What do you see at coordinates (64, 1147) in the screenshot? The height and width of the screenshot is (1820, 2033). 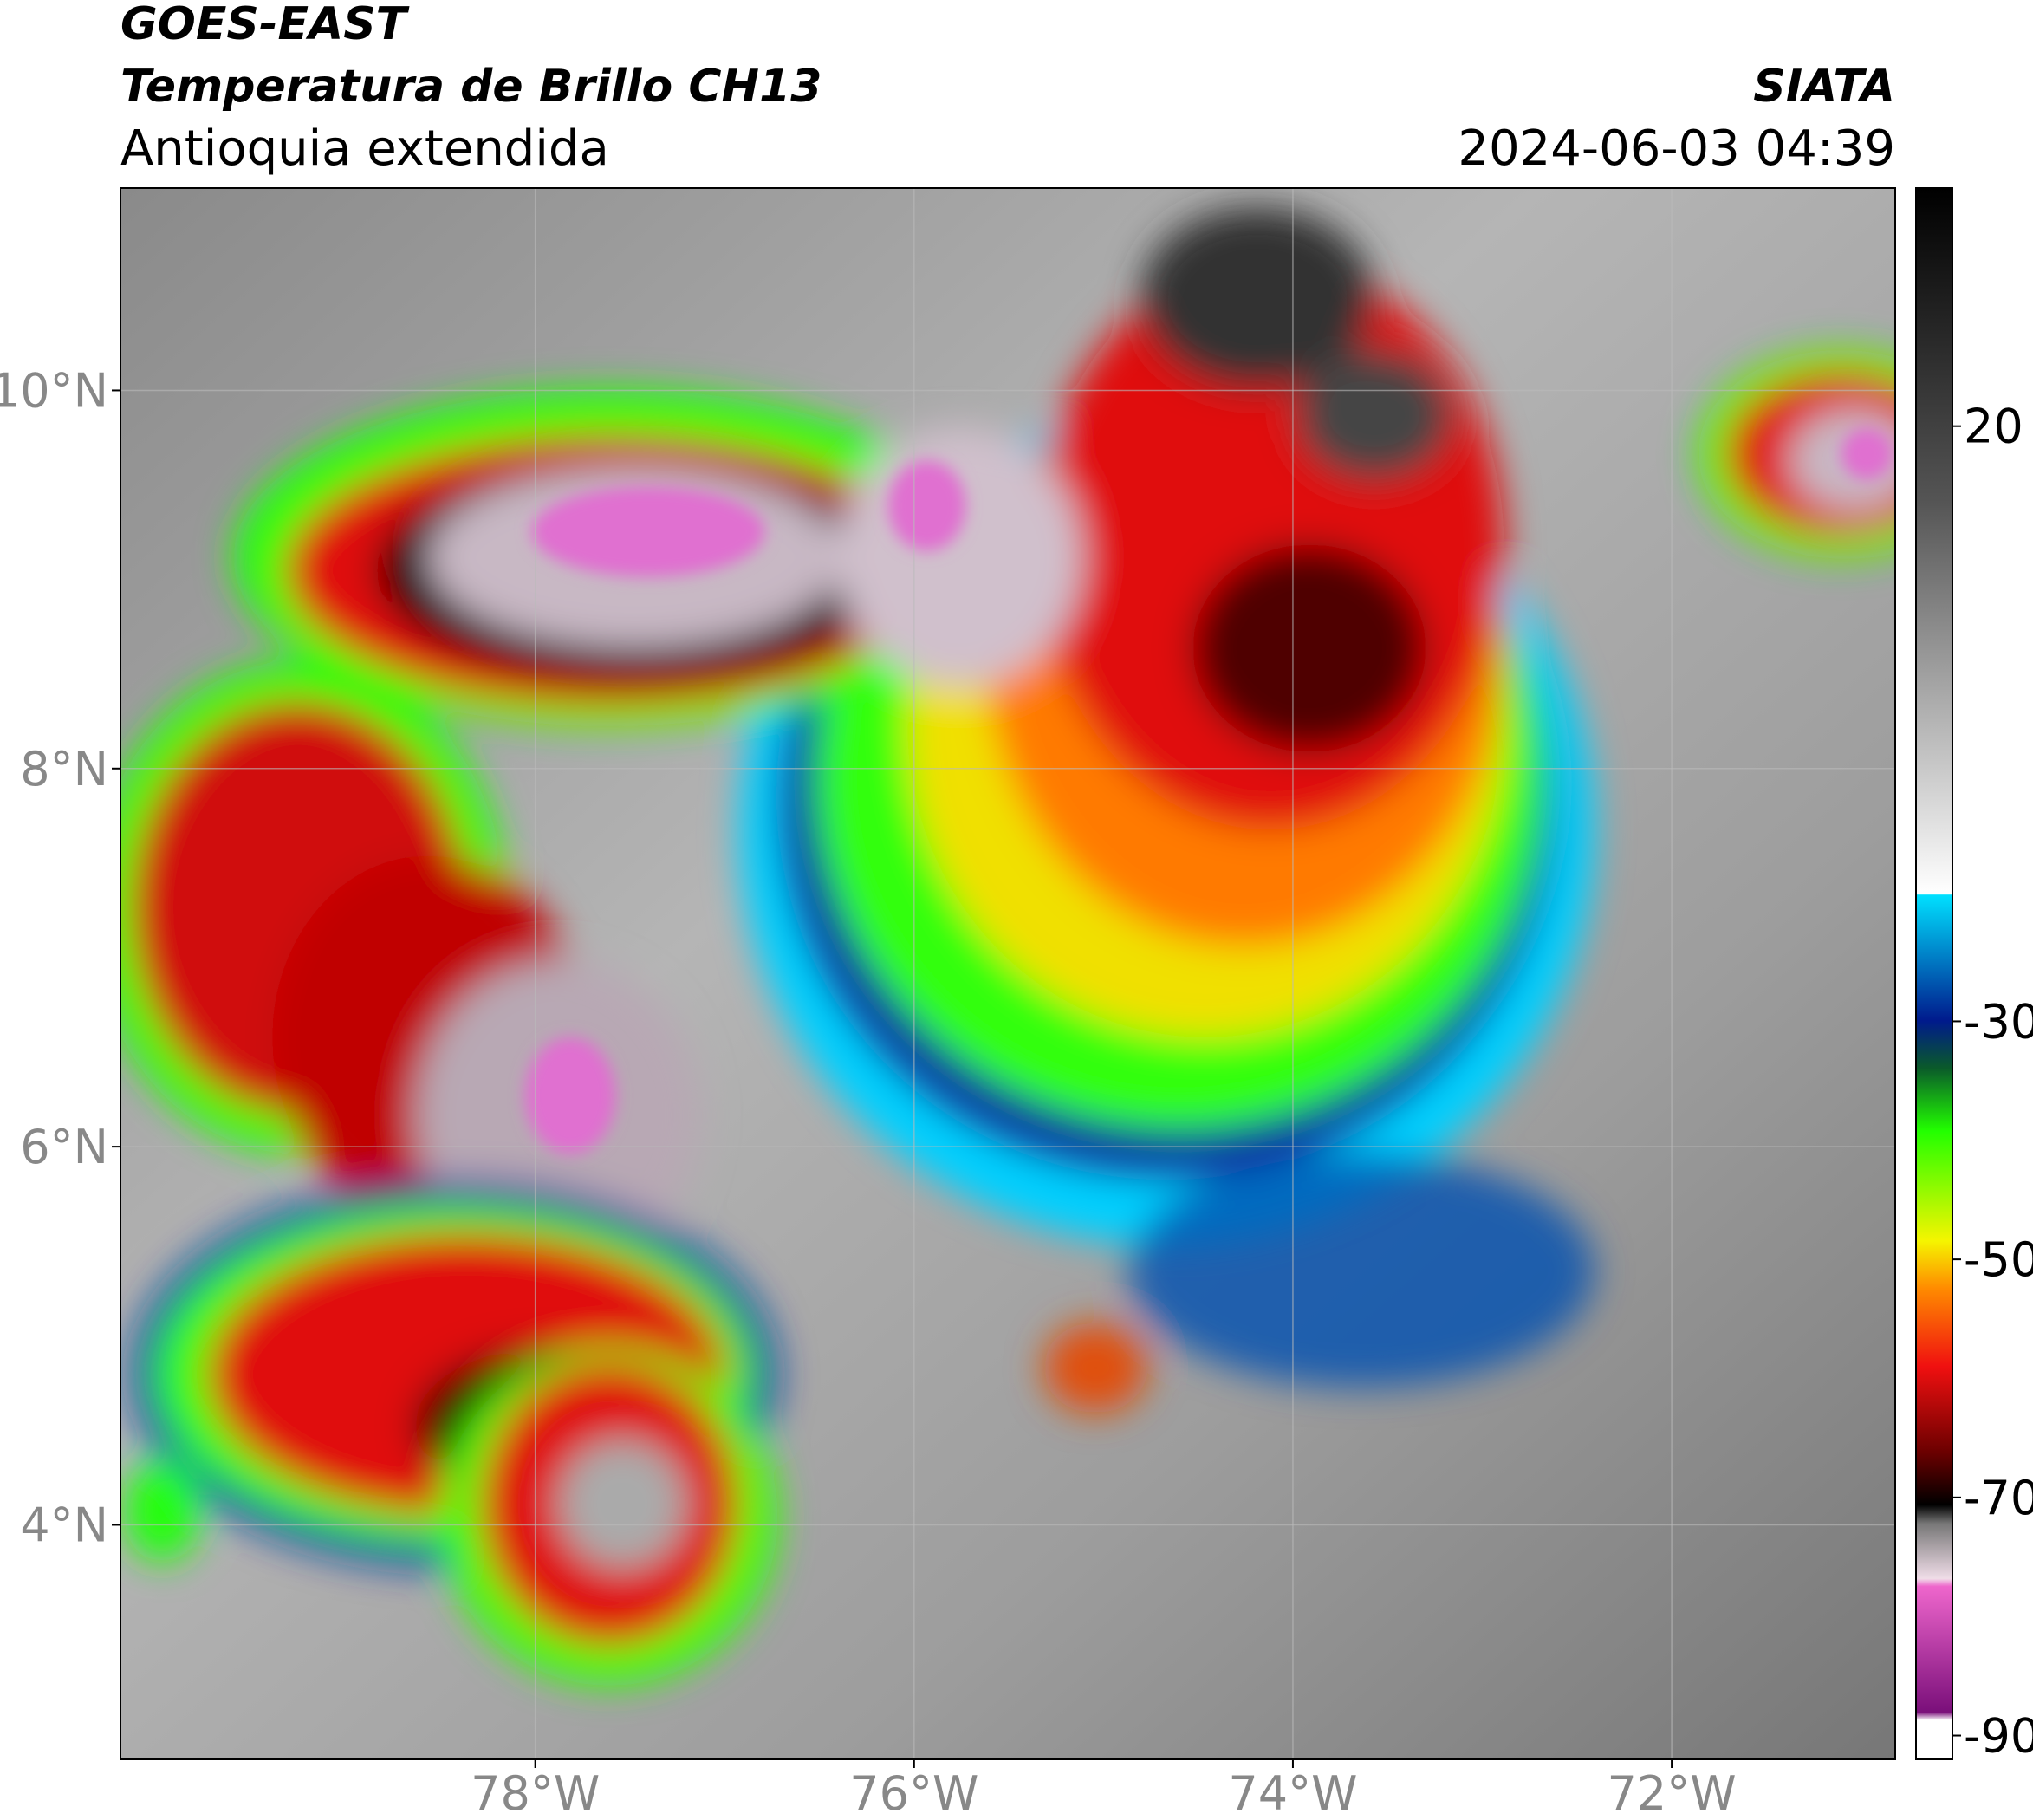 I see `y-tick-label: 6°N` at bounding box center [64, 1147].